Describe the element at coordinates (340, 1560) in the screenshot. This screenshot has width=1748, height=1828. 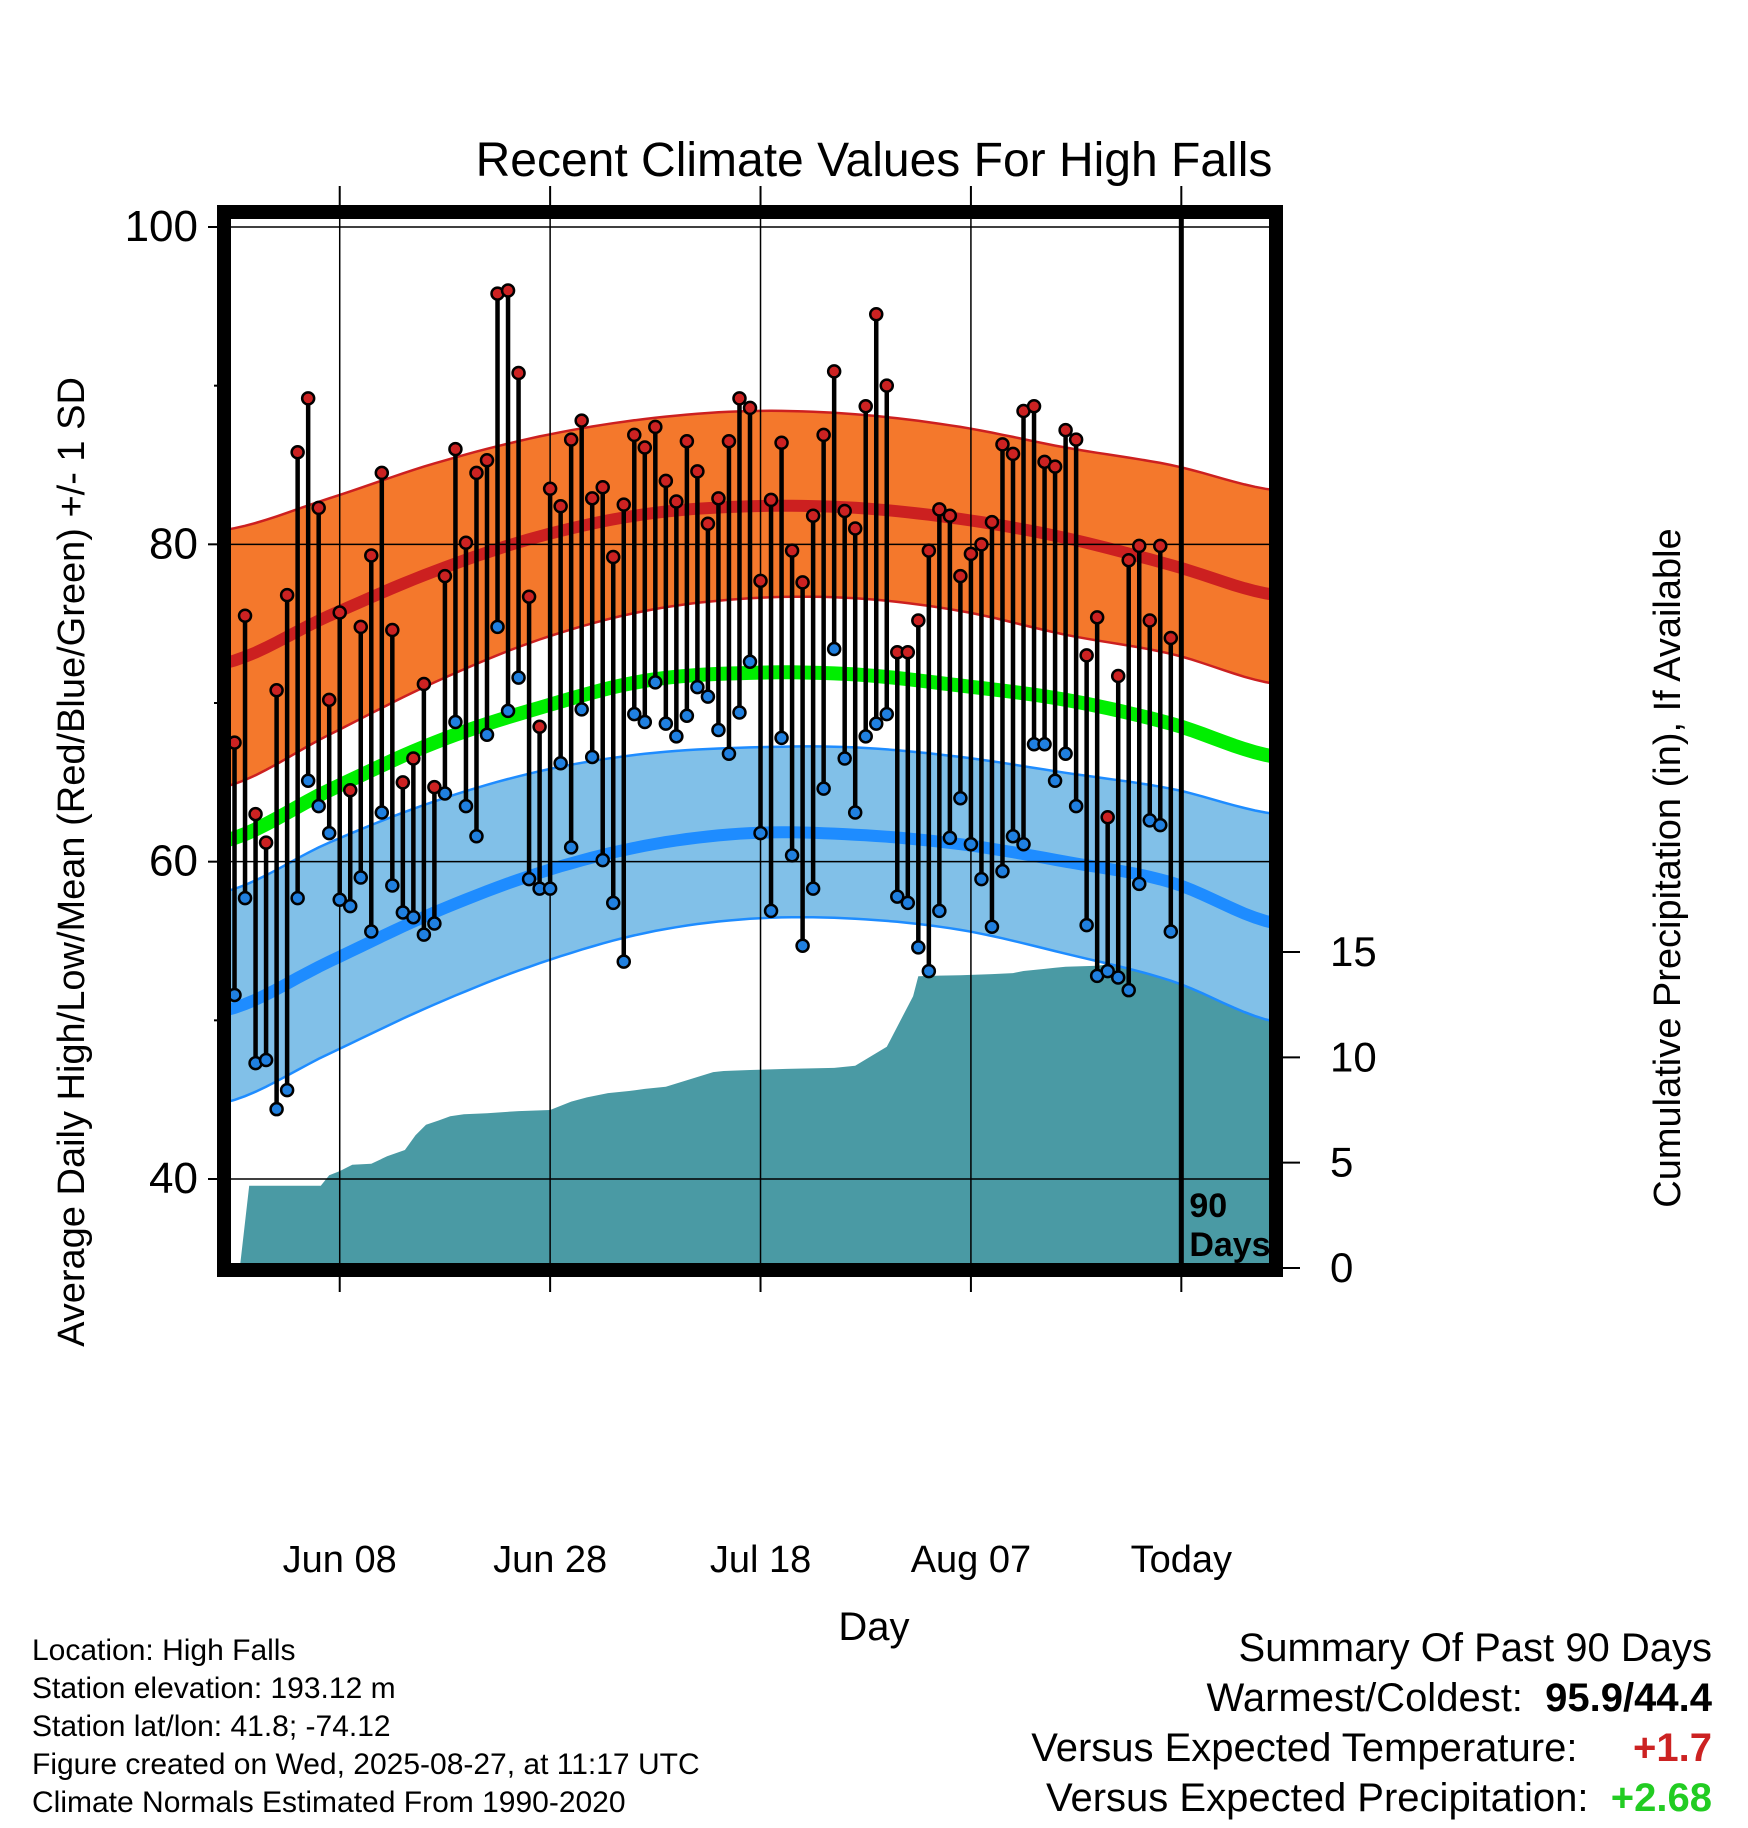
I see `x-tick-label: Jun 08` at that location.